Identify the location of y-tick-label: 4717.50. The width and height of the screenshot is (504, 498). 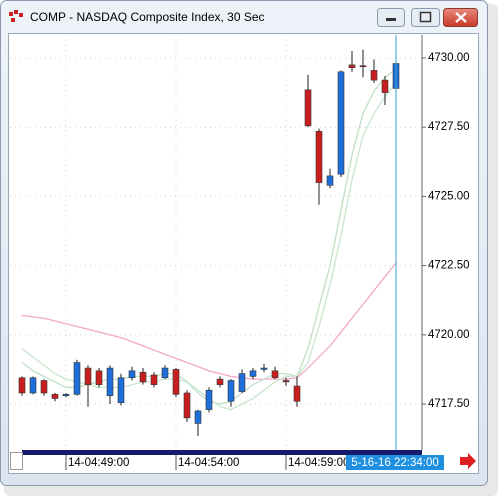
(449, 404).